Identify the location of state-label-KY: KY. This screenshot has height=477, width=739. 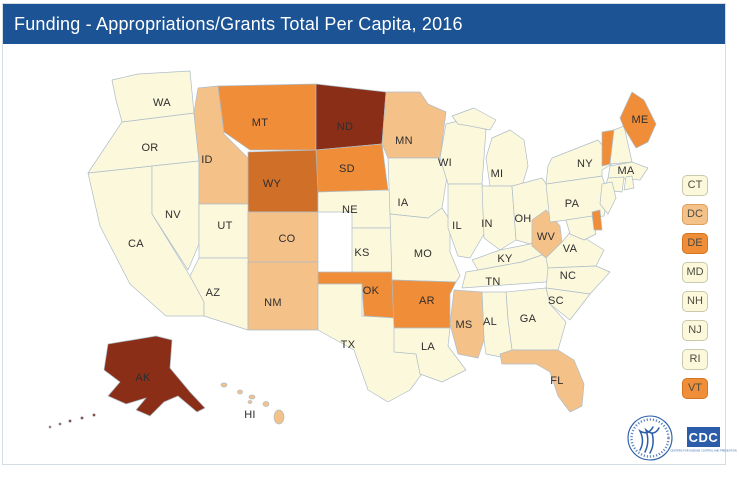
(505, 259).